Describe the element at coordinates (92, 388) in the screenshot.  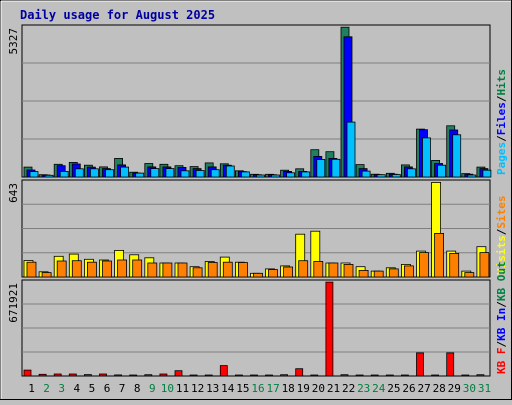
I see `x-tick-label-5: 5` at that location.